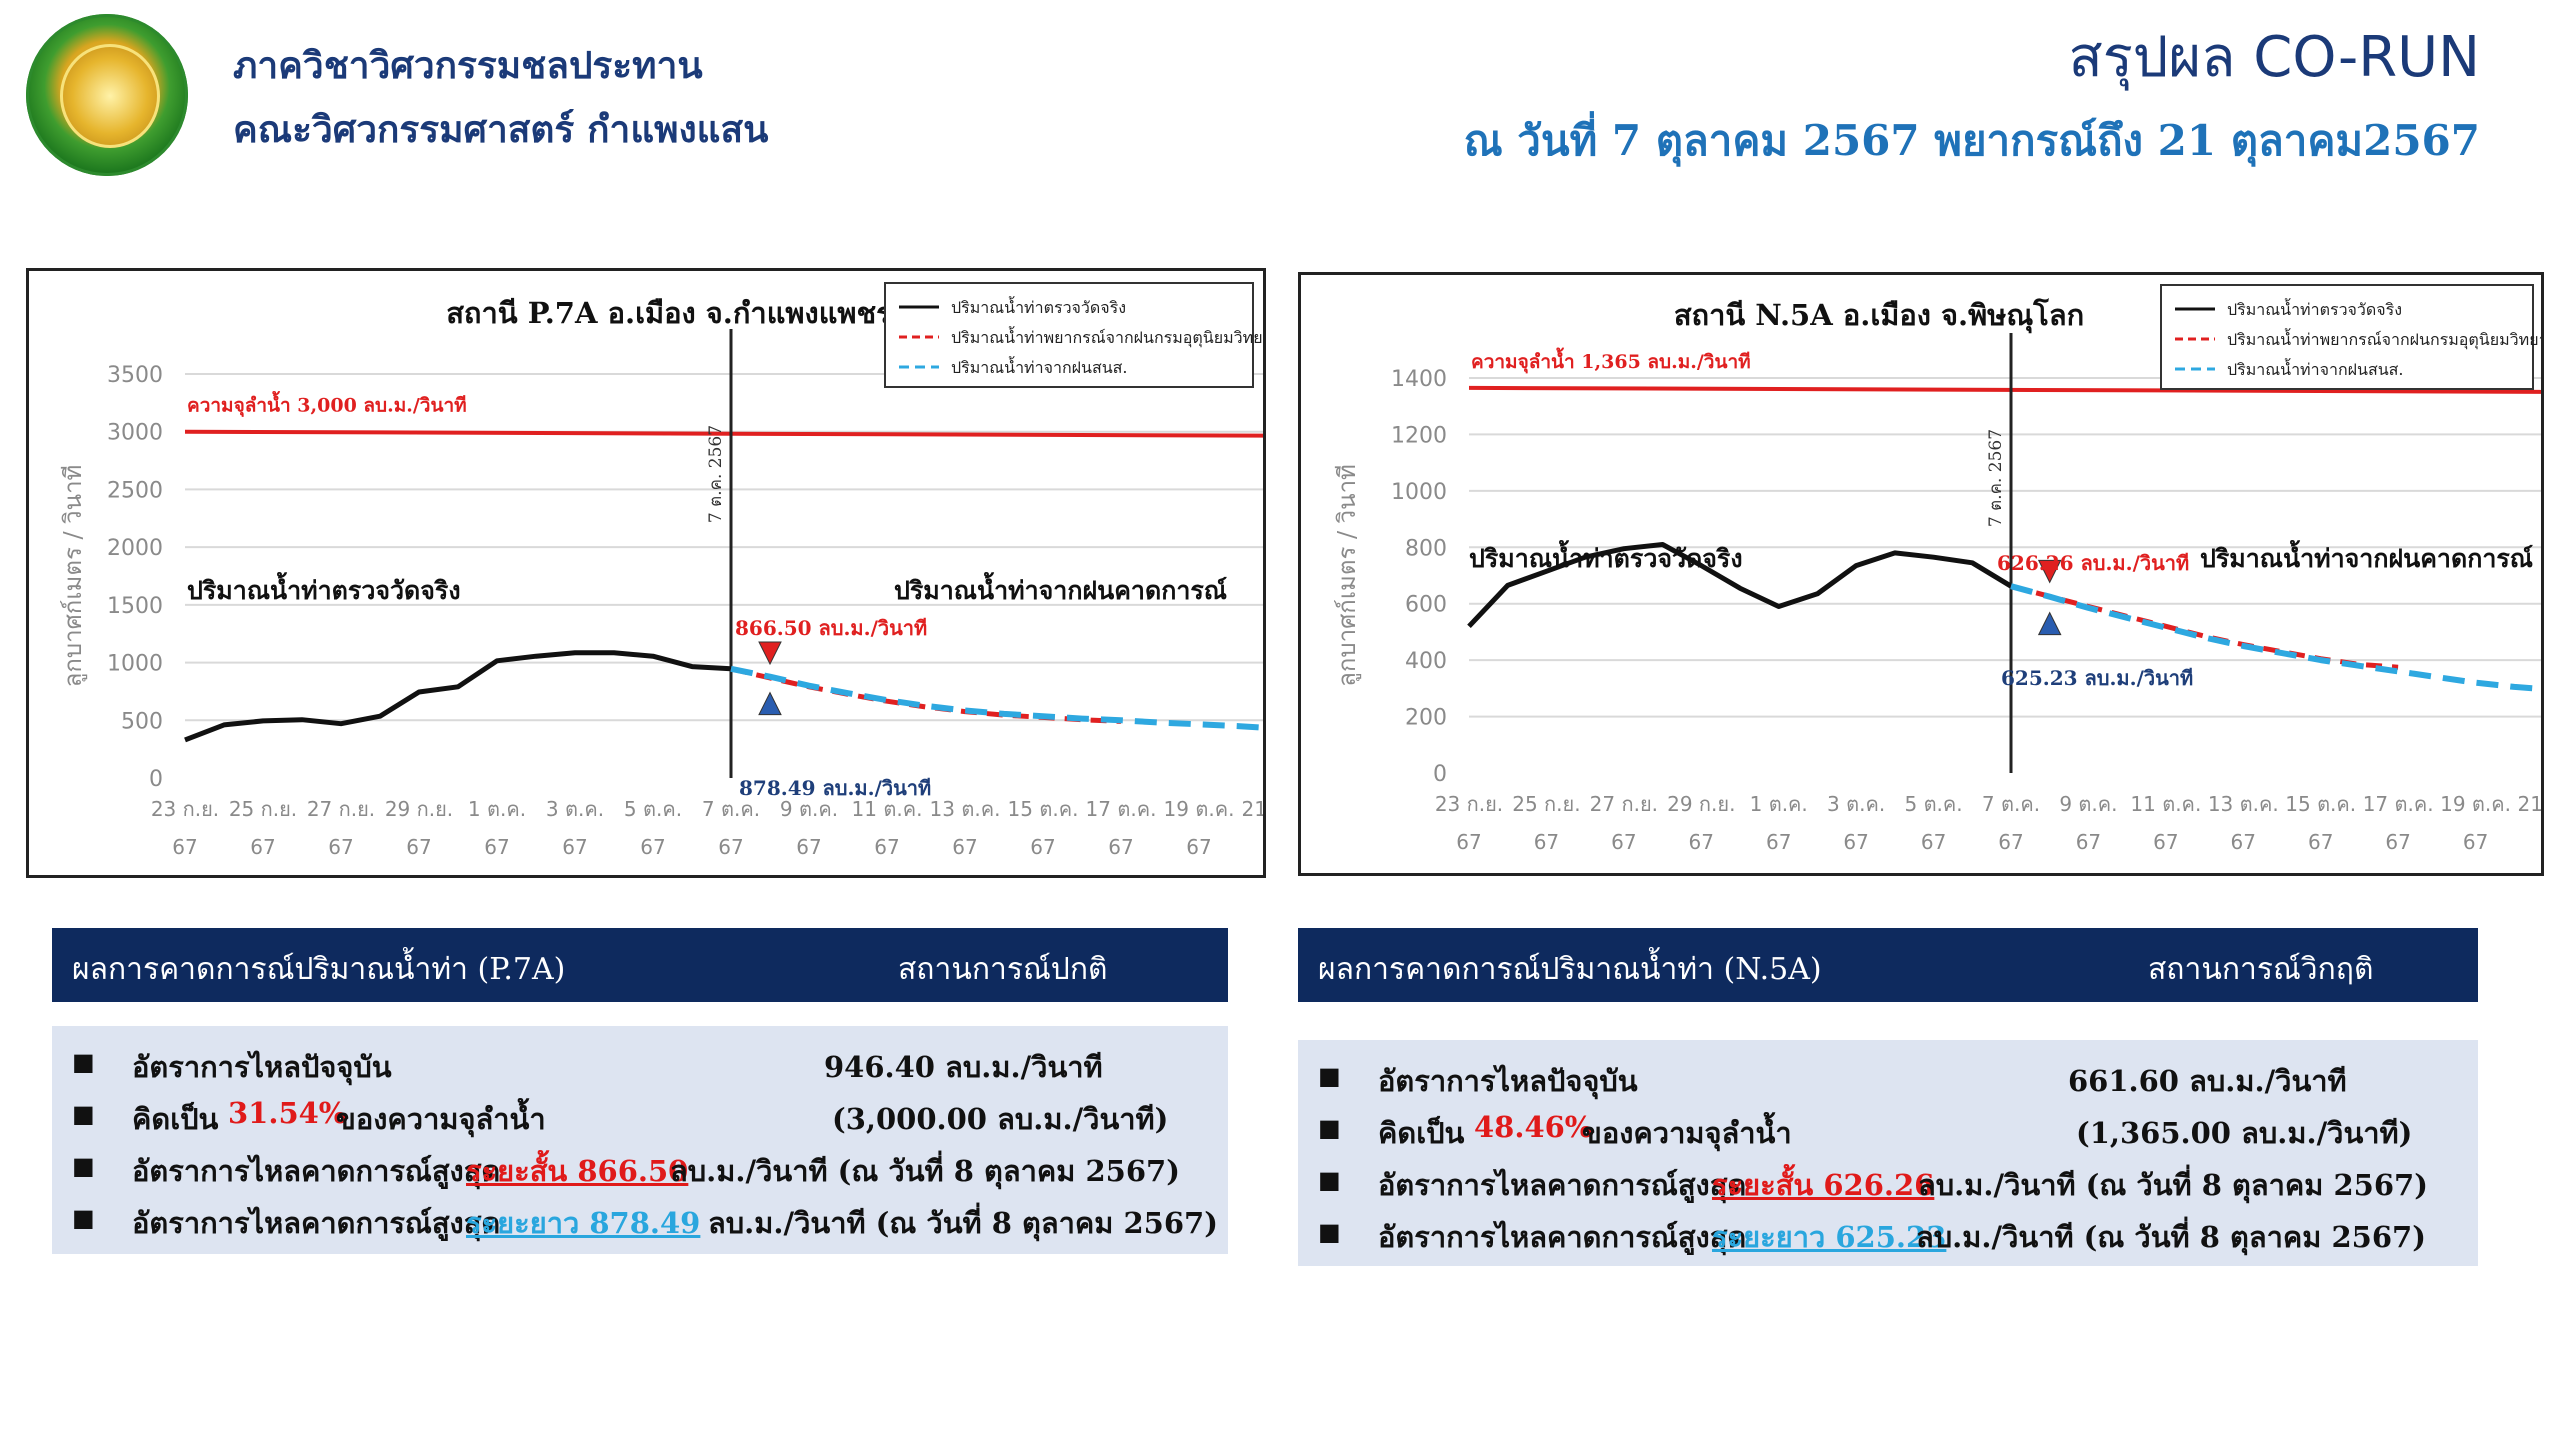  What do you see at coordinates (1426, 605) in the screenshot?
I see `y-tick-label: 600` at bounding box center [1426, 605].